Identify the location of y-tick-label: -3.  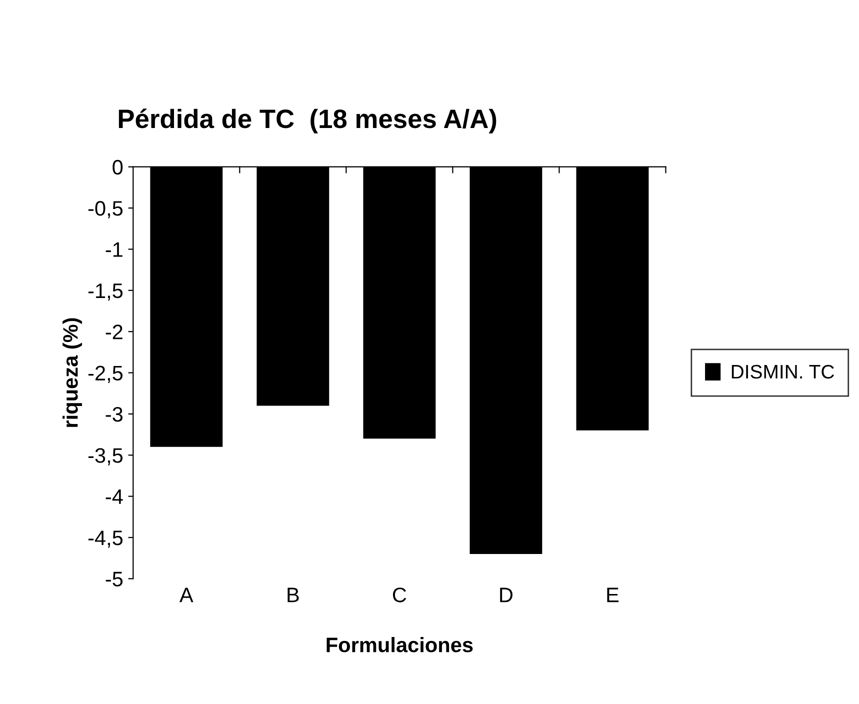
(114, 414).